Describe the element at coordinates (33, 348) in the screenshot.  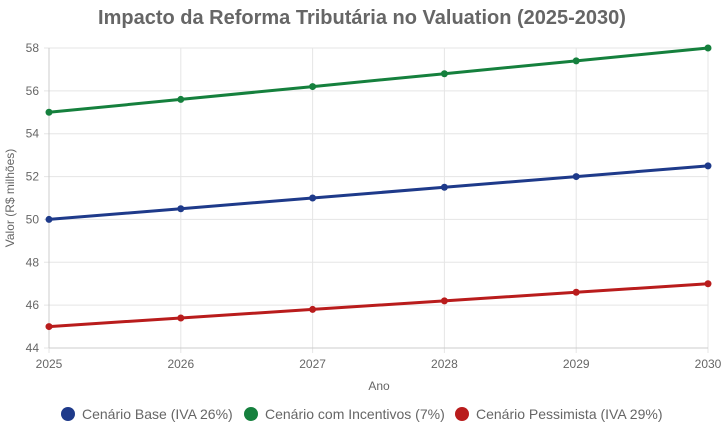
I see `y-tick-label: 44` at that location.